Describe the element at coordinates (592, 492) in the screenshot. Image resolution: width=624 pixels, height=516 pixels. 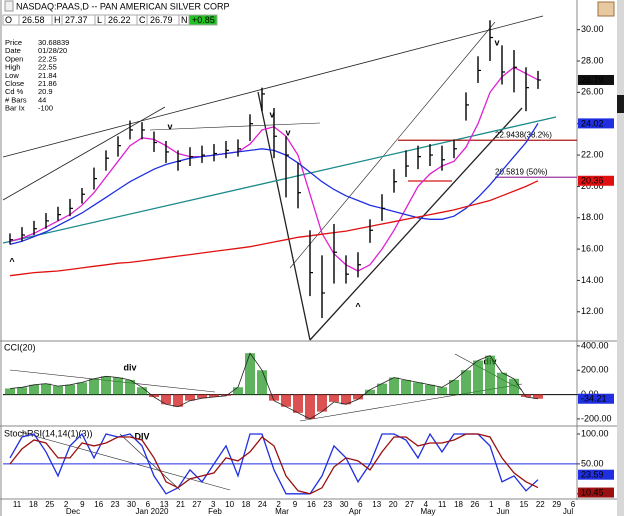
I see `value-box-label: 10.45` at that location.